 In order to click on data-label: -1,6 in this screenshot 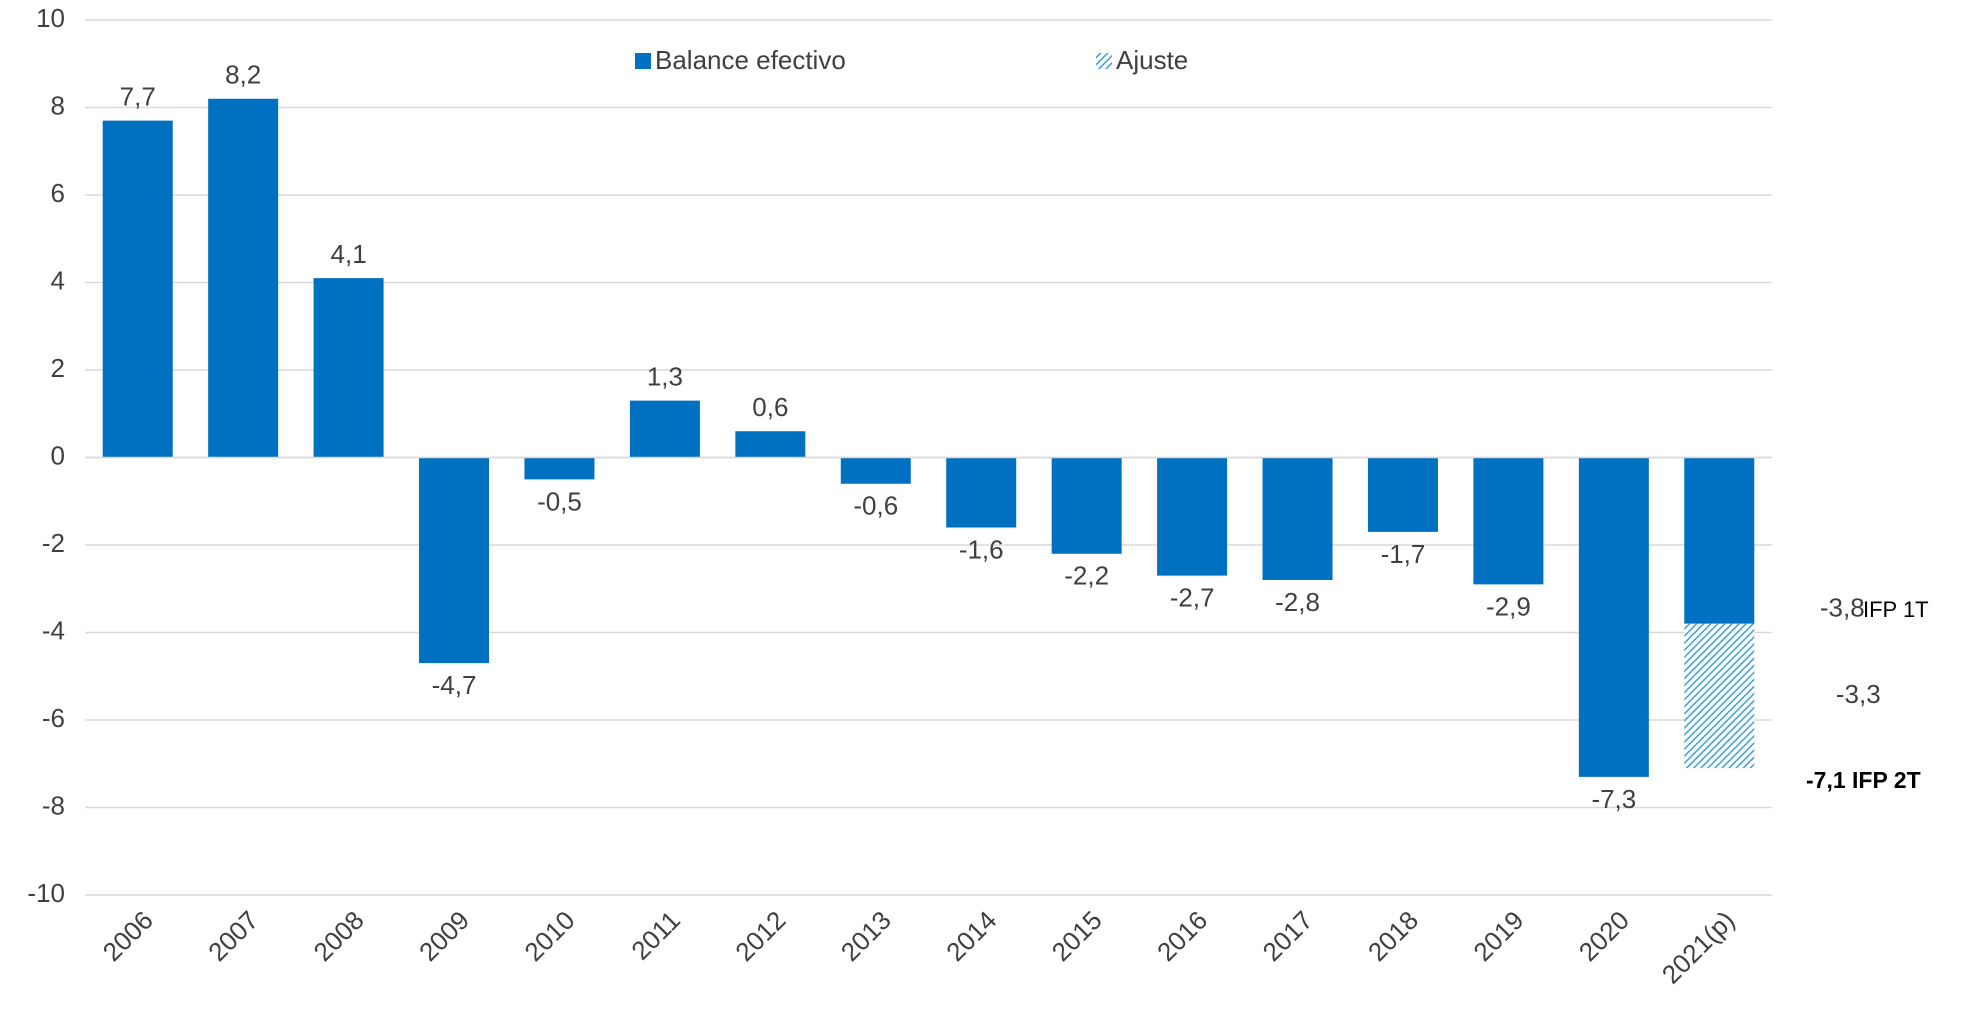, I will do `click(981, 549)`.